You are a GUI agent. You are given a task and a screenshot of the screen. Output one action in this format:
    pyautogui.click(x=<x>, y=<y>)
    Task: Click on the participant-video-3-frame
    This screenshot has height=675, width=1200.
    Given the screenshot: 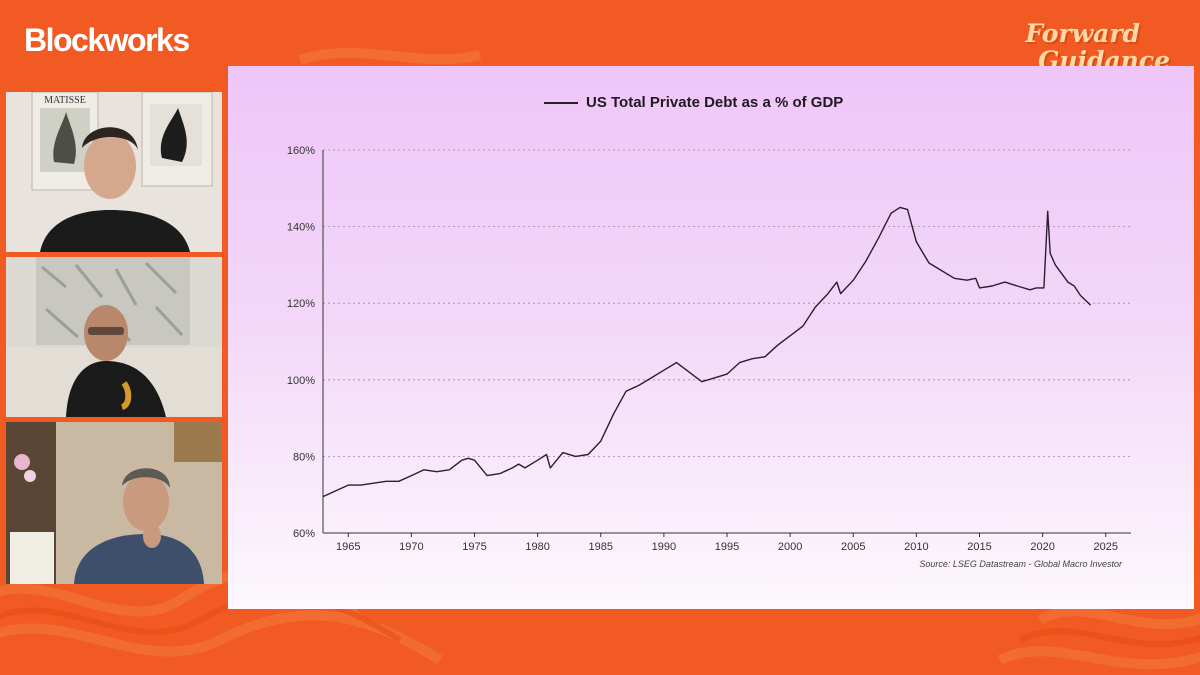 What is the action you would take?
    pyautogui.click(x=114, y=503)
    